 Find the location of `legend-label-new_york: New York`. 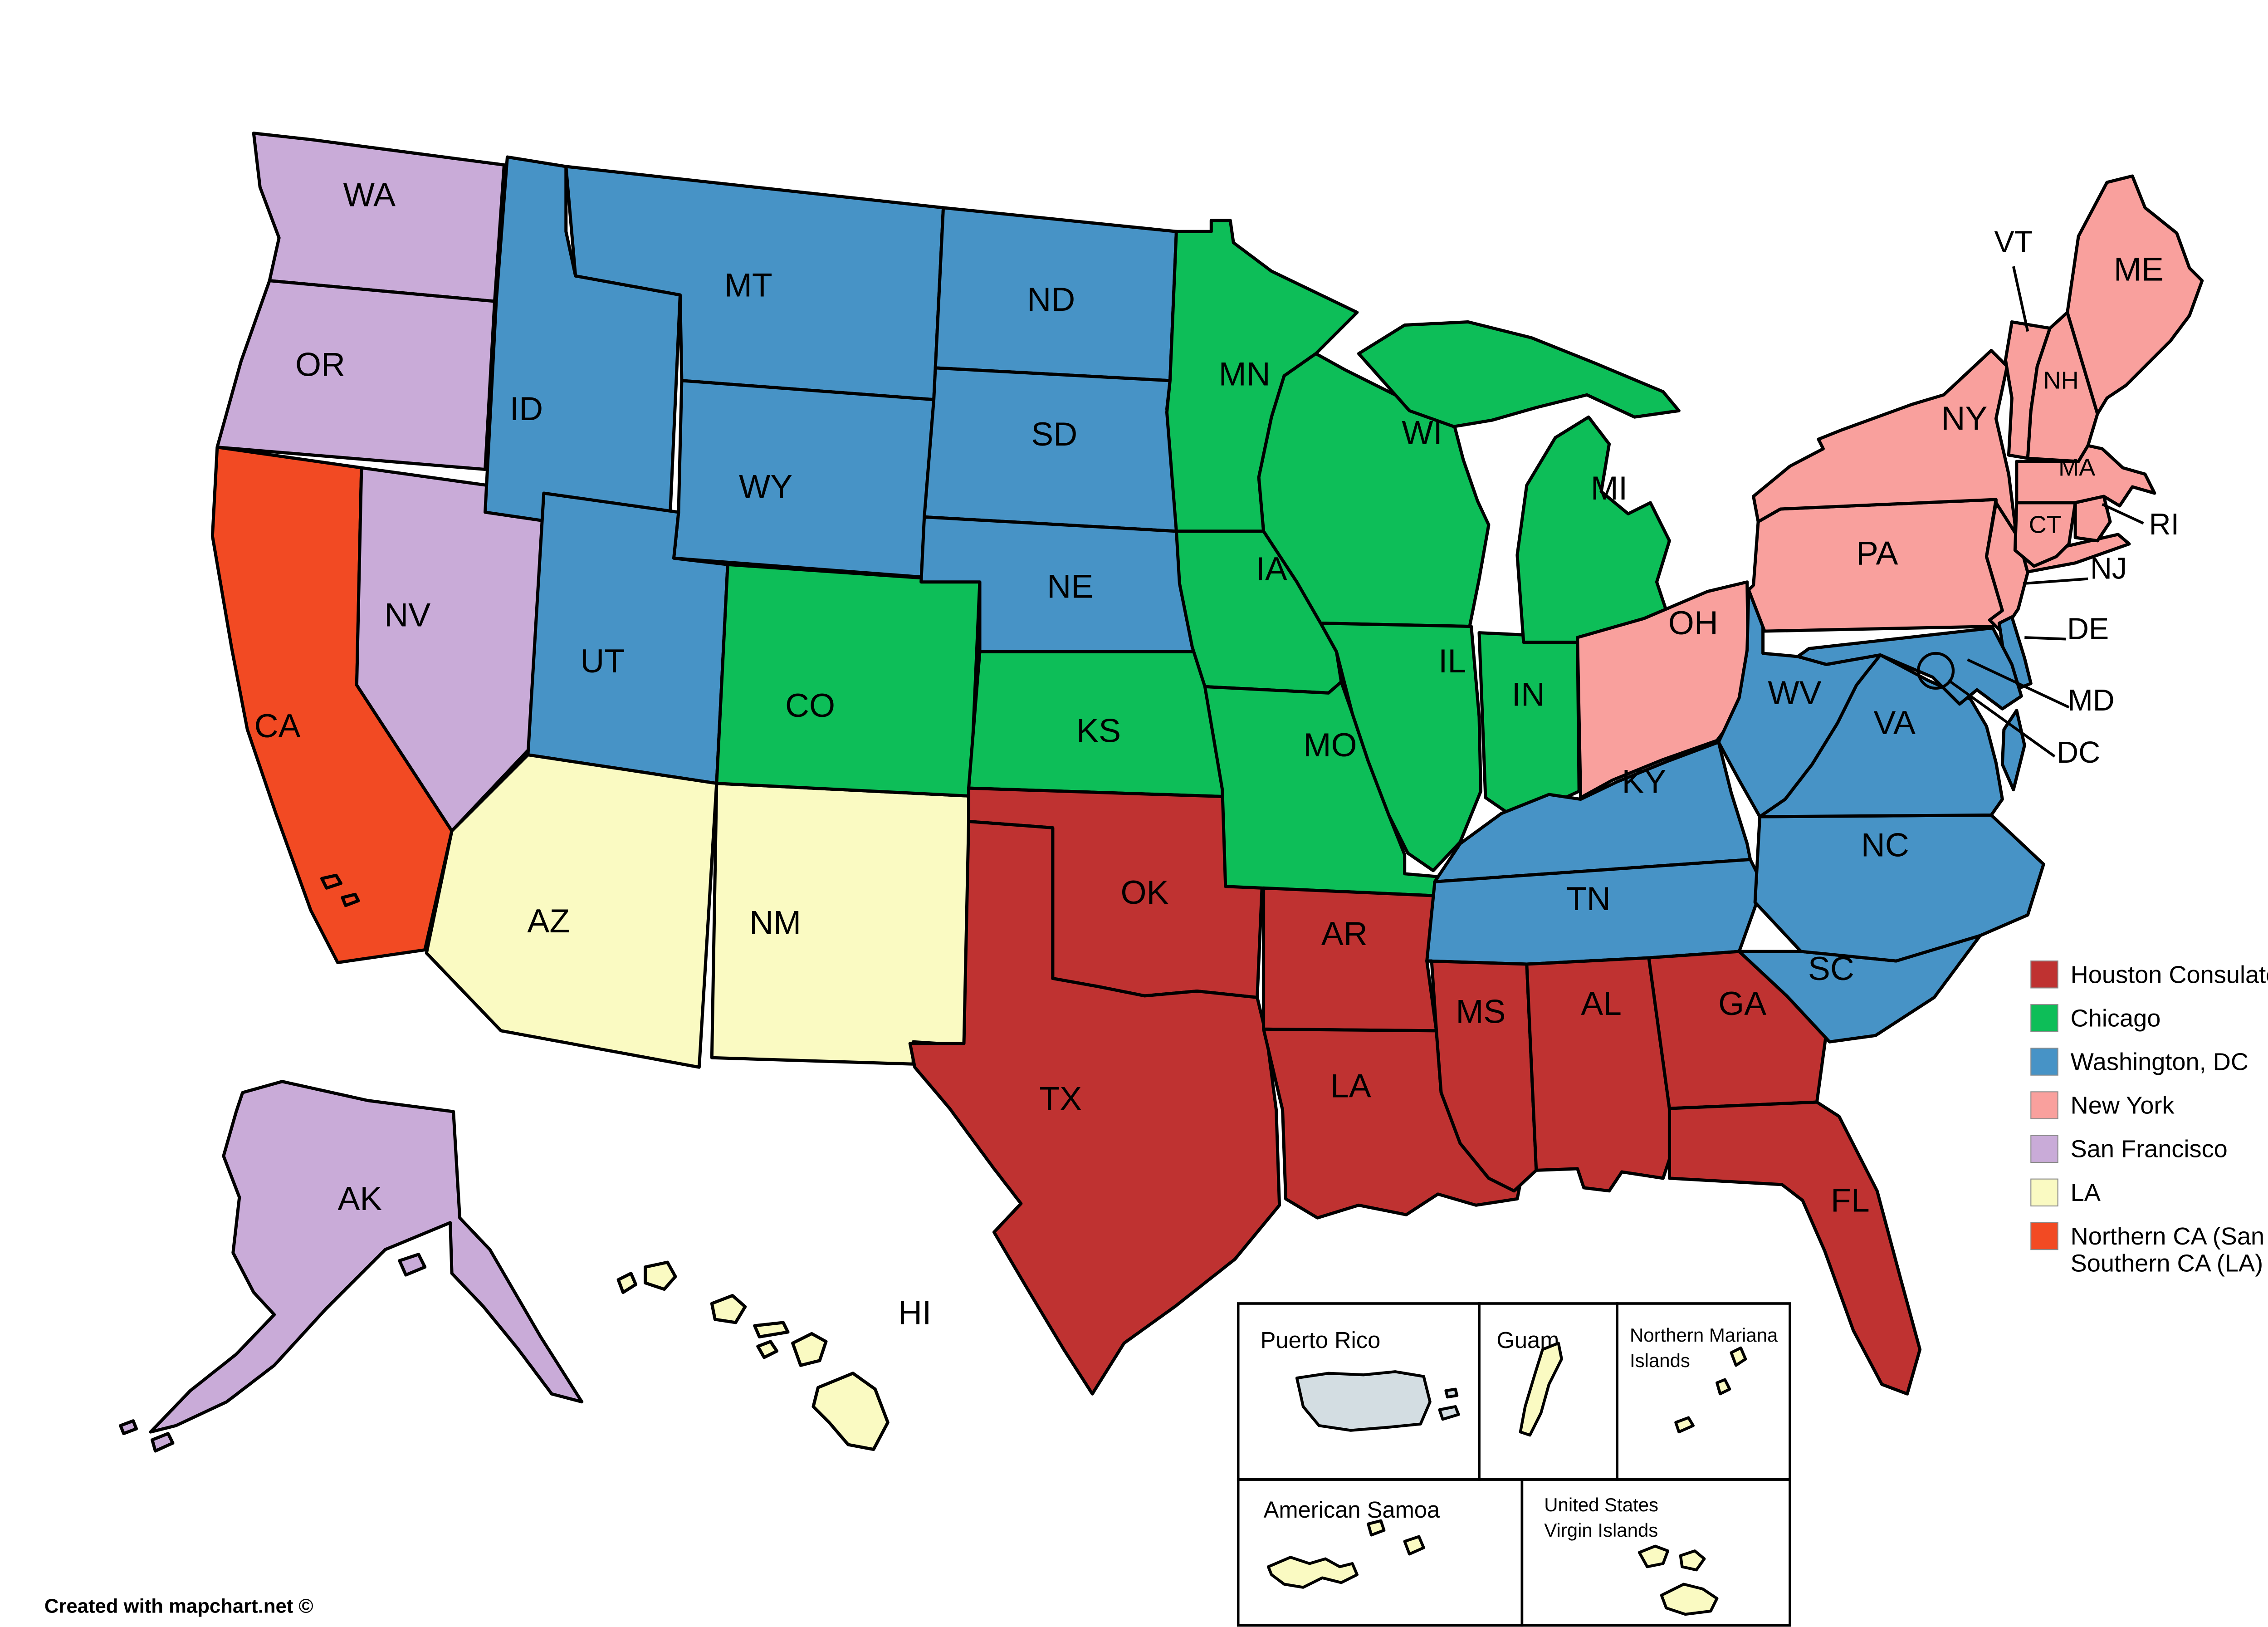

legend-label-new_york: New York is located at coordinates (2123, 1105).